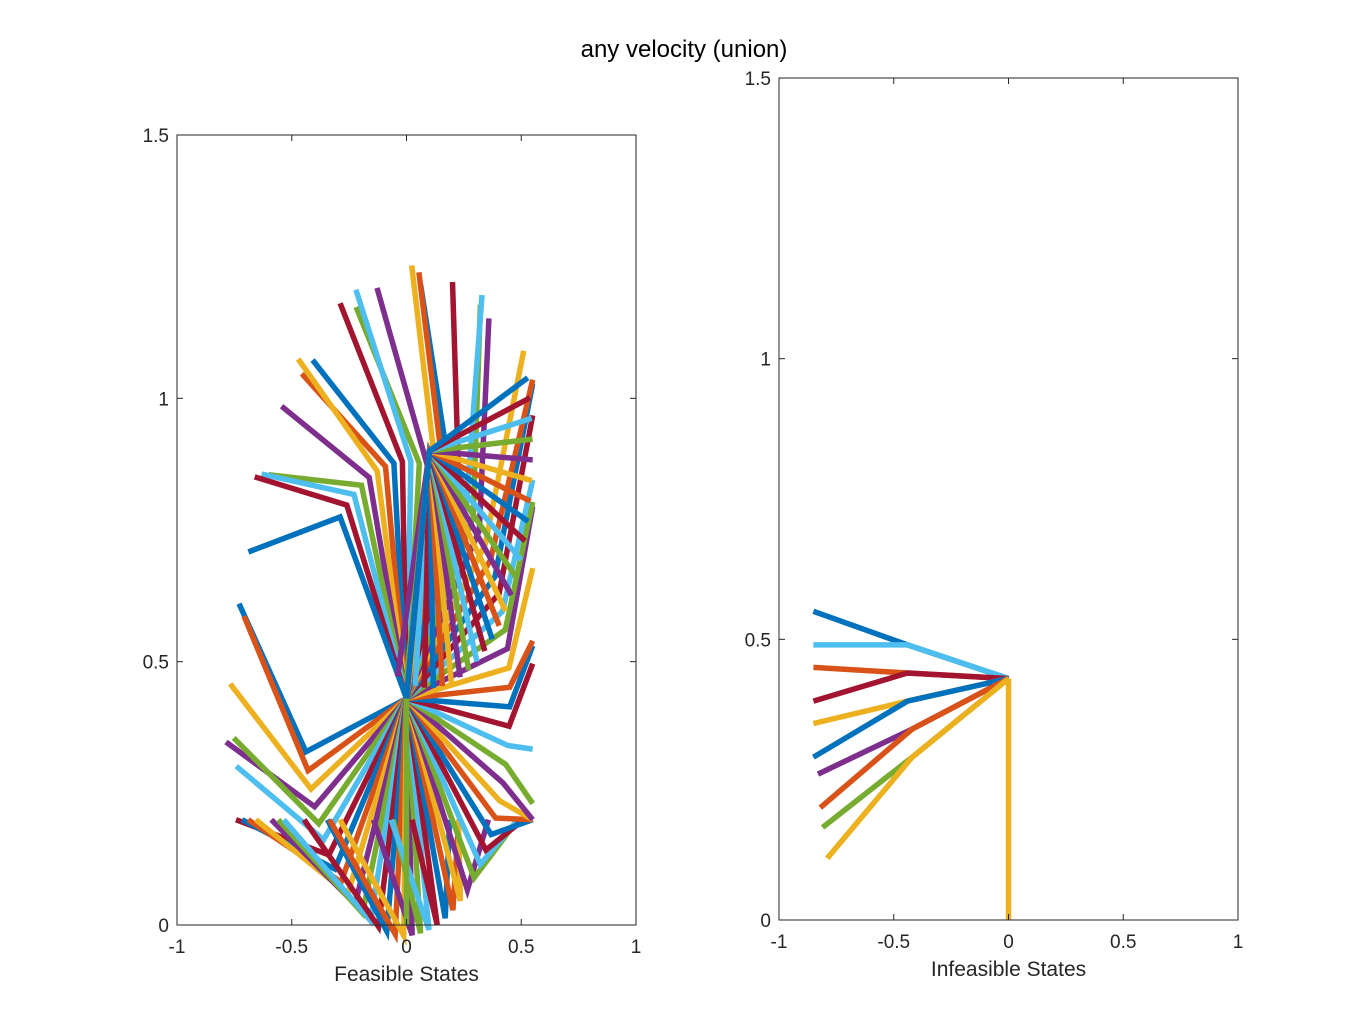 Image resolution: width=1368 pixels, height=1034 pixels. Describe the element at coordinates (1008, 969) in the screenshot. I see `x-axis-label: Infeasible States` at that location.